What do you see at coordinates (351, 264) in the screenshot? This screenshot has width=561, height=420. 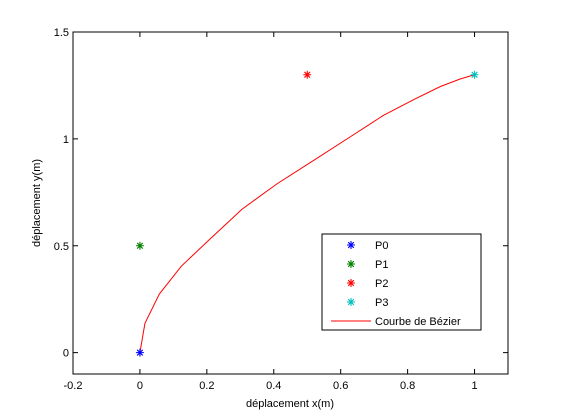 I see `legend-marker-p1` at bounding box center [351, 264].